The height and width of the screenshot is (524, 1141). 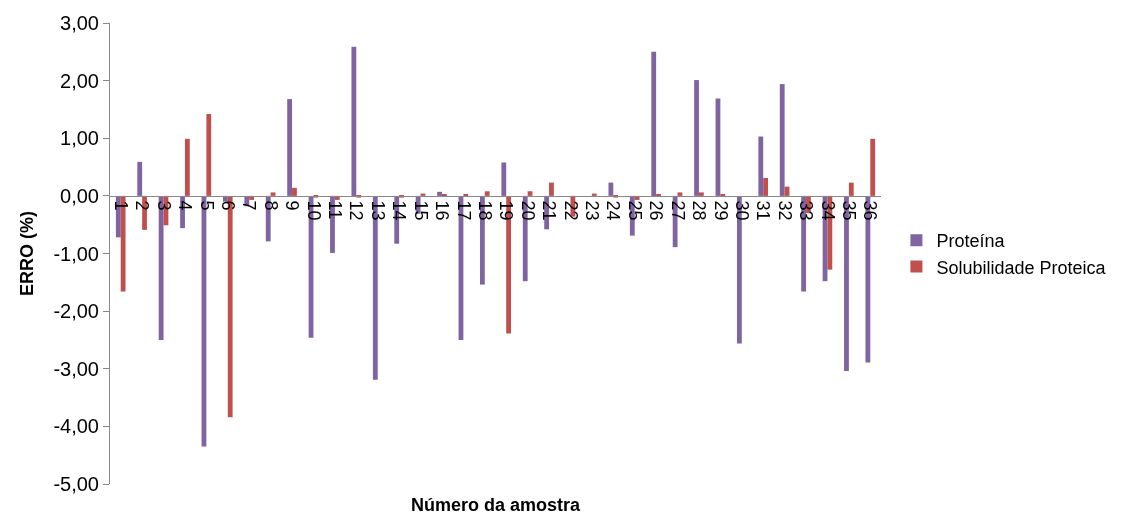 I want to click on x-tick-label: 29, so click(x=720, y=210).